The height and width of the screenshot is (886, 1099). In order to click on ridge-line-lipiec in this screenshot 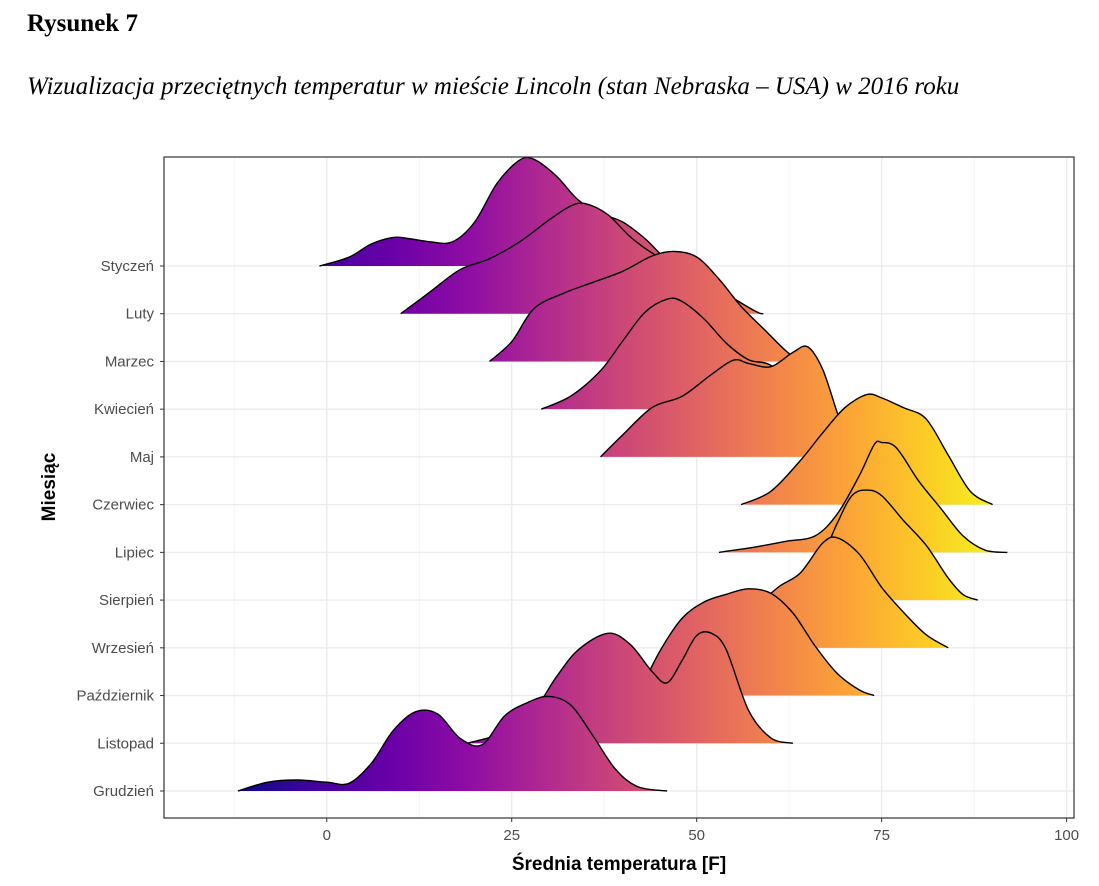, I will do `click(863, 497)`.